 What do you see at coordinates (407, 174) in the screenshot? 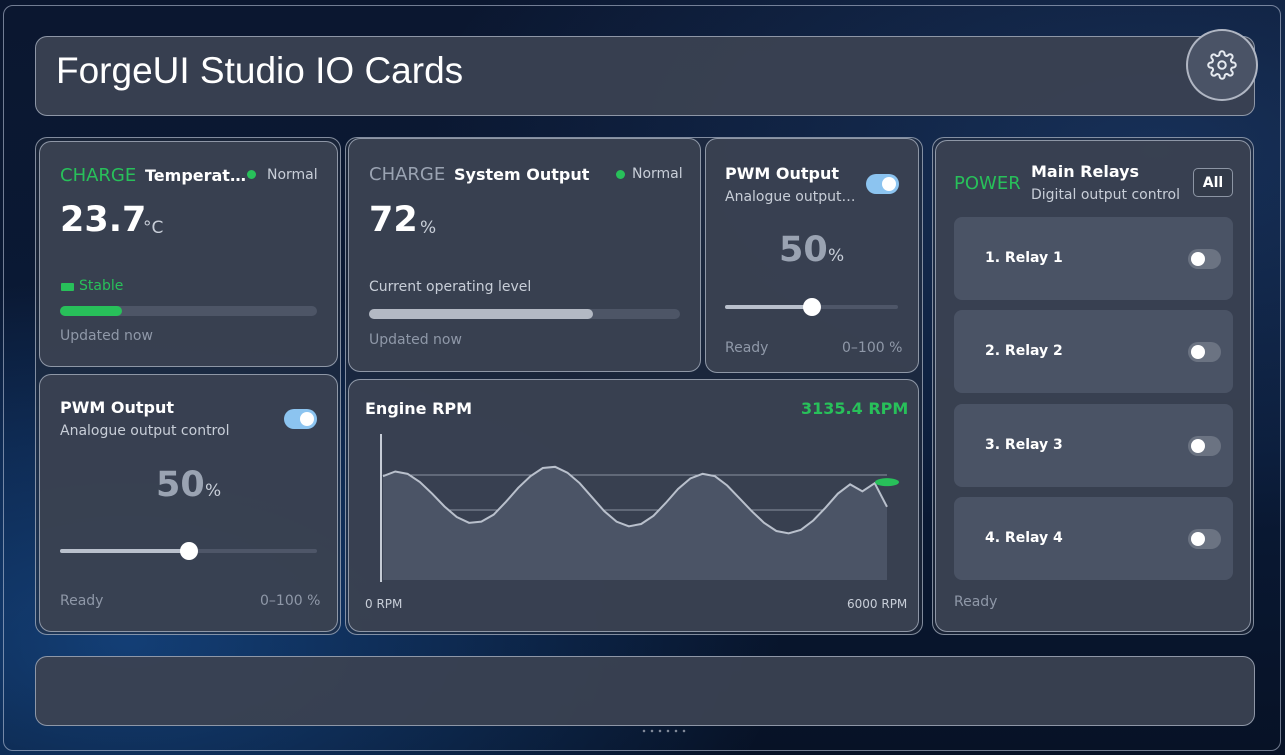
I see `system-output-type-label: CHARGE` at bounding box center [407, 174].